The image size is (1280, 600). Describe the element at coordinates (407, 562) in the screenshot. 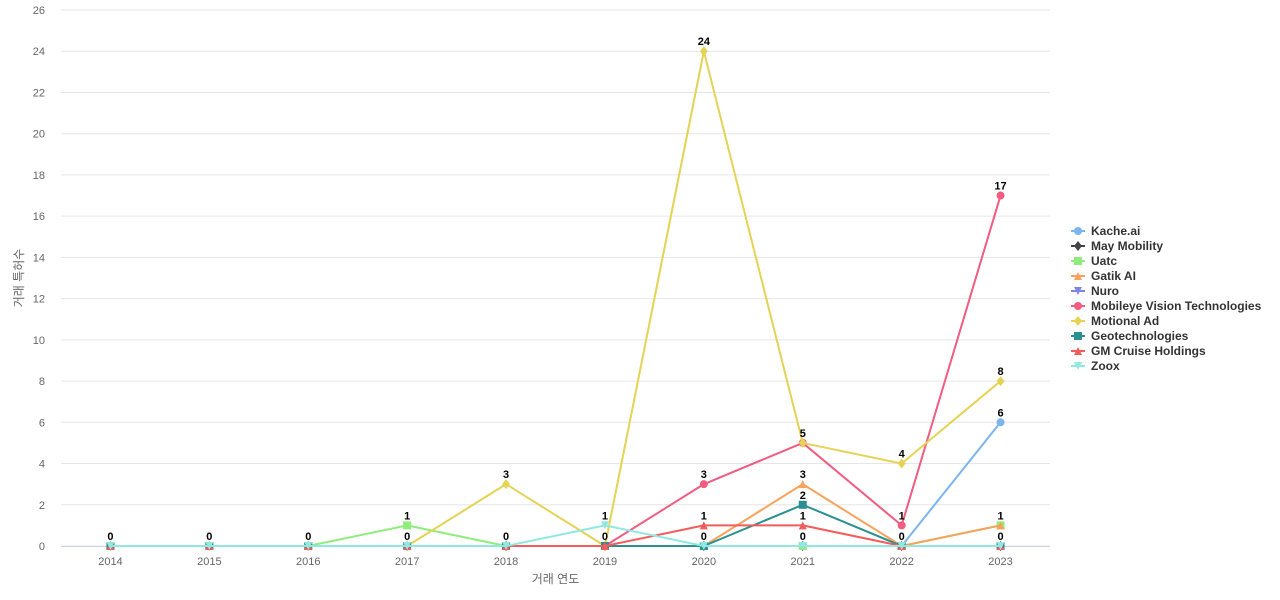

I see `x-tick-label: 2017` at that location.